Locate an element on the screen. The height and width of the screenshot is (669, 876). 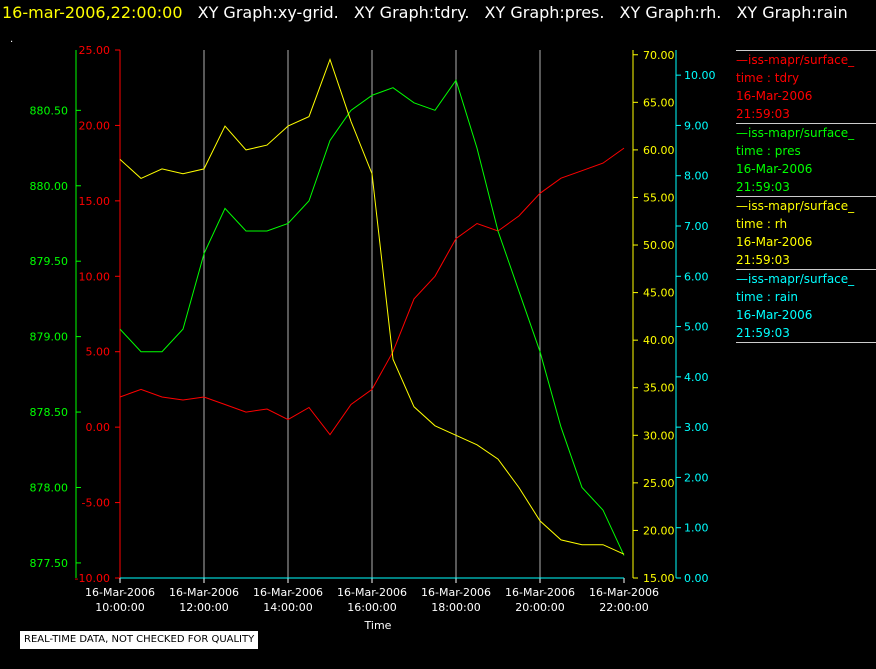
x-tick-label-time: 14:00:00 is located at coordinates (287, 607).